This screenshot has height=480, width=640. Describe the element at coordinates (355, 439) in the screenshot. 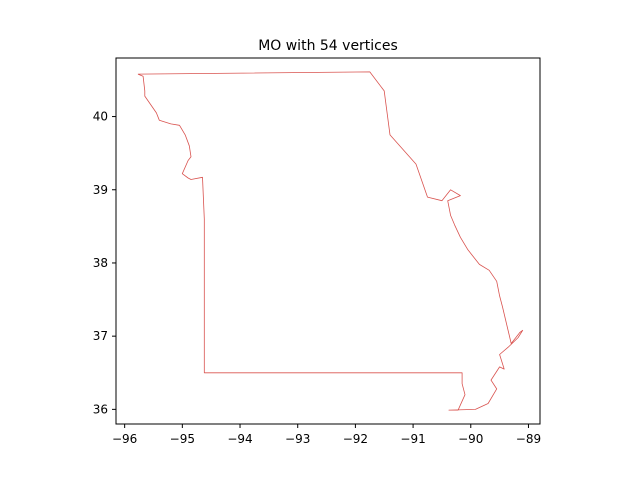

I see `x-tick-label: −92` at that location.